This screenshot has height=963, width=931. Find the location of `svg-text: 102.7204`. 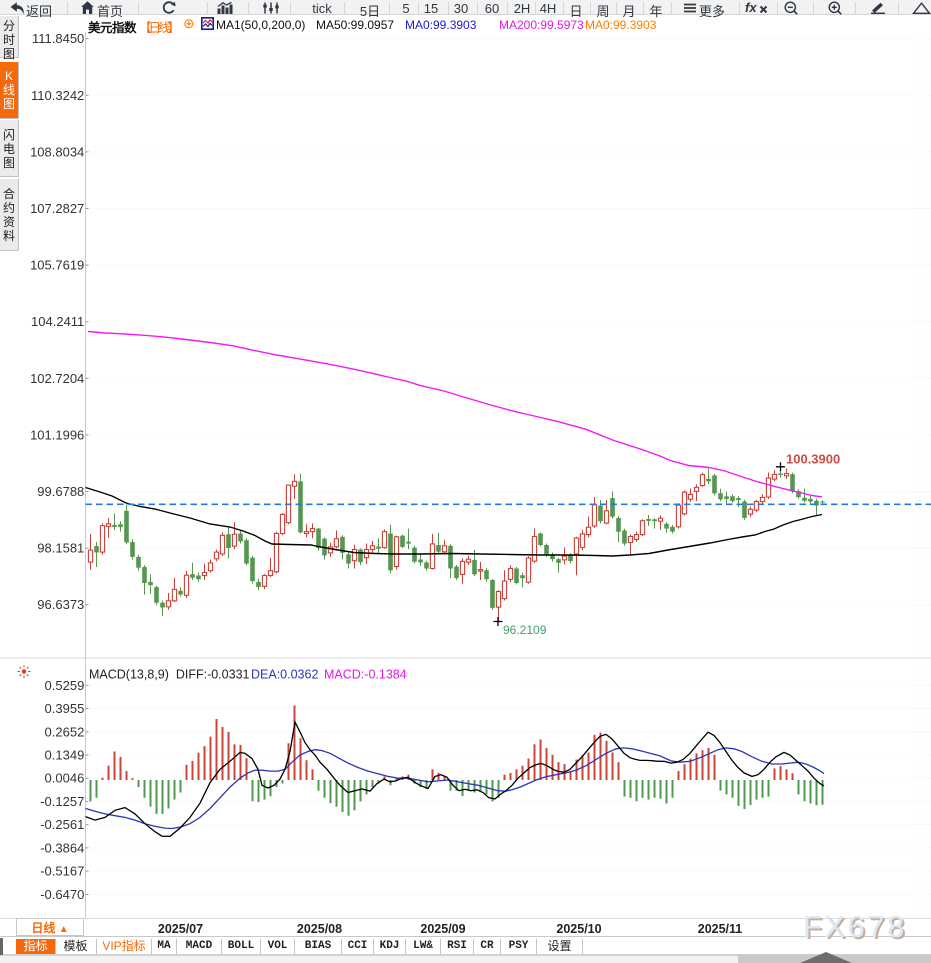

svg-text: 102.7204 is located at coordinates (57, 378).